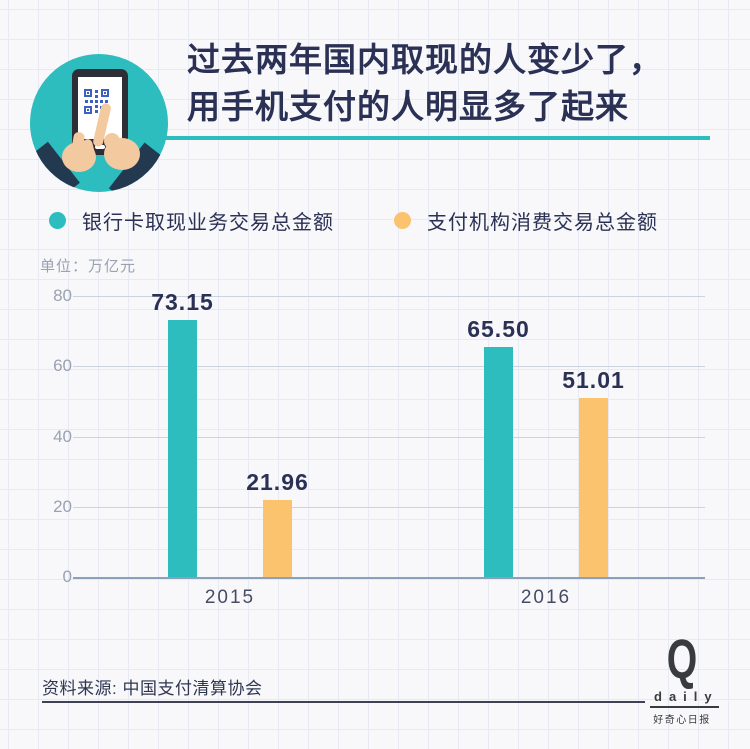  Describe the element at coordinates (62, 506) in the screenshot. I see `y-tick-20: 20` at that location.